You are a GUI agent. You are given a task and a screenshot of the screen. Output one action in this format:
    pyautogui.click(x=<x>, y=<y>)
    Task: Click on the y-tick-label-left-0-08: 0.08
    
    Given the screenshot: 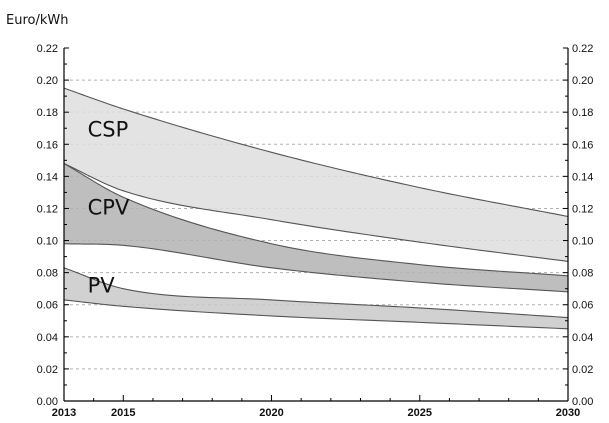 What is the action you would take?
    pyautogui.click(x=47, y=274)
    